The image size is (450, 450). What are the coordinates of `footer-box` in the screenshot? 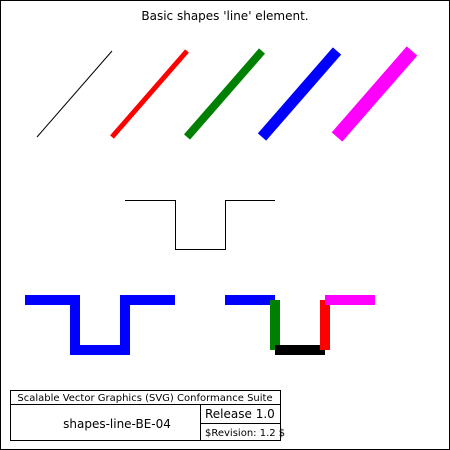 It's located at (145, 415).